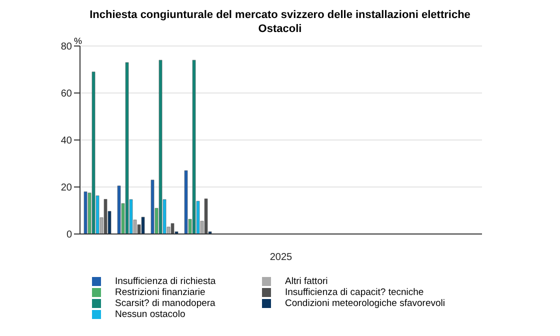 This screenshot has height=336, width=560. What do you see at coordinates (306, 281) in the screenshot?
I see `legend-label: Altri fattori` at bounding box center [306, 281].